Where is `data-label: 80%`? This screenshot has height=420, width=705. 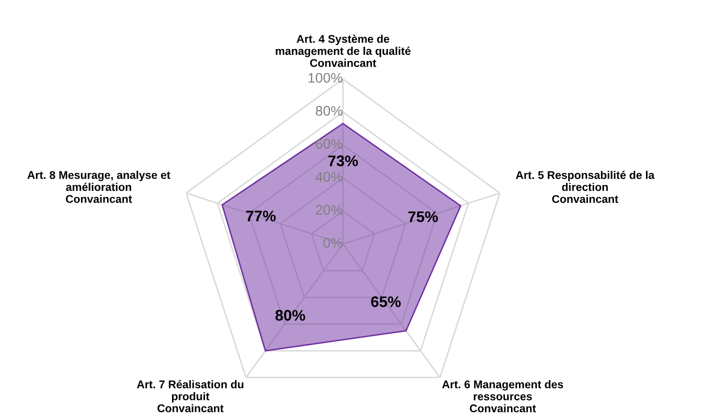
data-label: 80% is located at coordinates (290, 315).